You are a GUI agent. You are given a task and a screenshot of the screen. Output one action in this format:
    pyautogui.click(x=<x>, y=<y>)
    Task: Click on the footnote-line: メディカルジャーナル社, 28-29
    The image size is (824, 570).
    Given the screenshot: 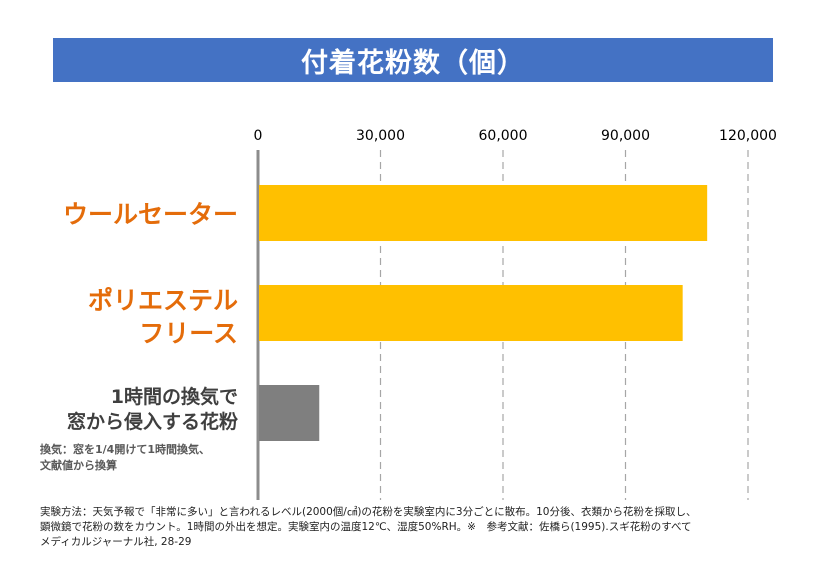 What is the action you would take?
    pyautogui.click(x=116, y=542)
    